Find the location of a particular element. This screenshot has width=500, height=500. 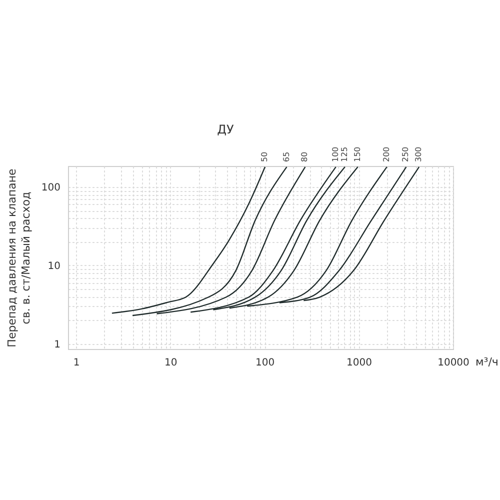

text: 250 is located at coordinates (405, 154).